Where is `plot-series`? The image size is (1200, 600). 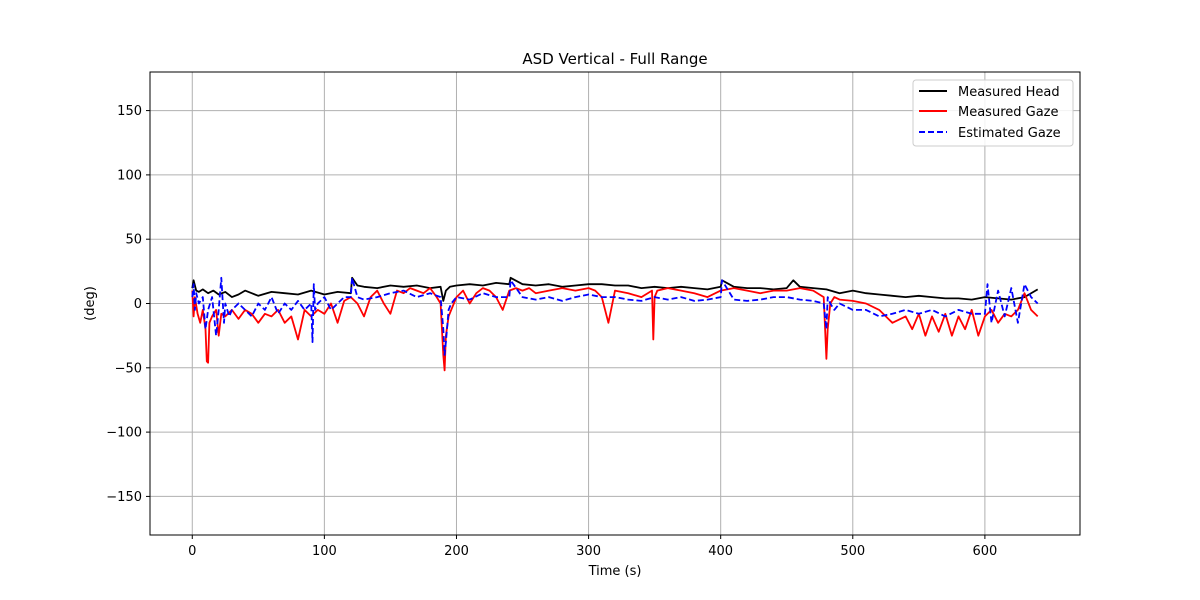 plot-series is located at coordinates (615, 324).